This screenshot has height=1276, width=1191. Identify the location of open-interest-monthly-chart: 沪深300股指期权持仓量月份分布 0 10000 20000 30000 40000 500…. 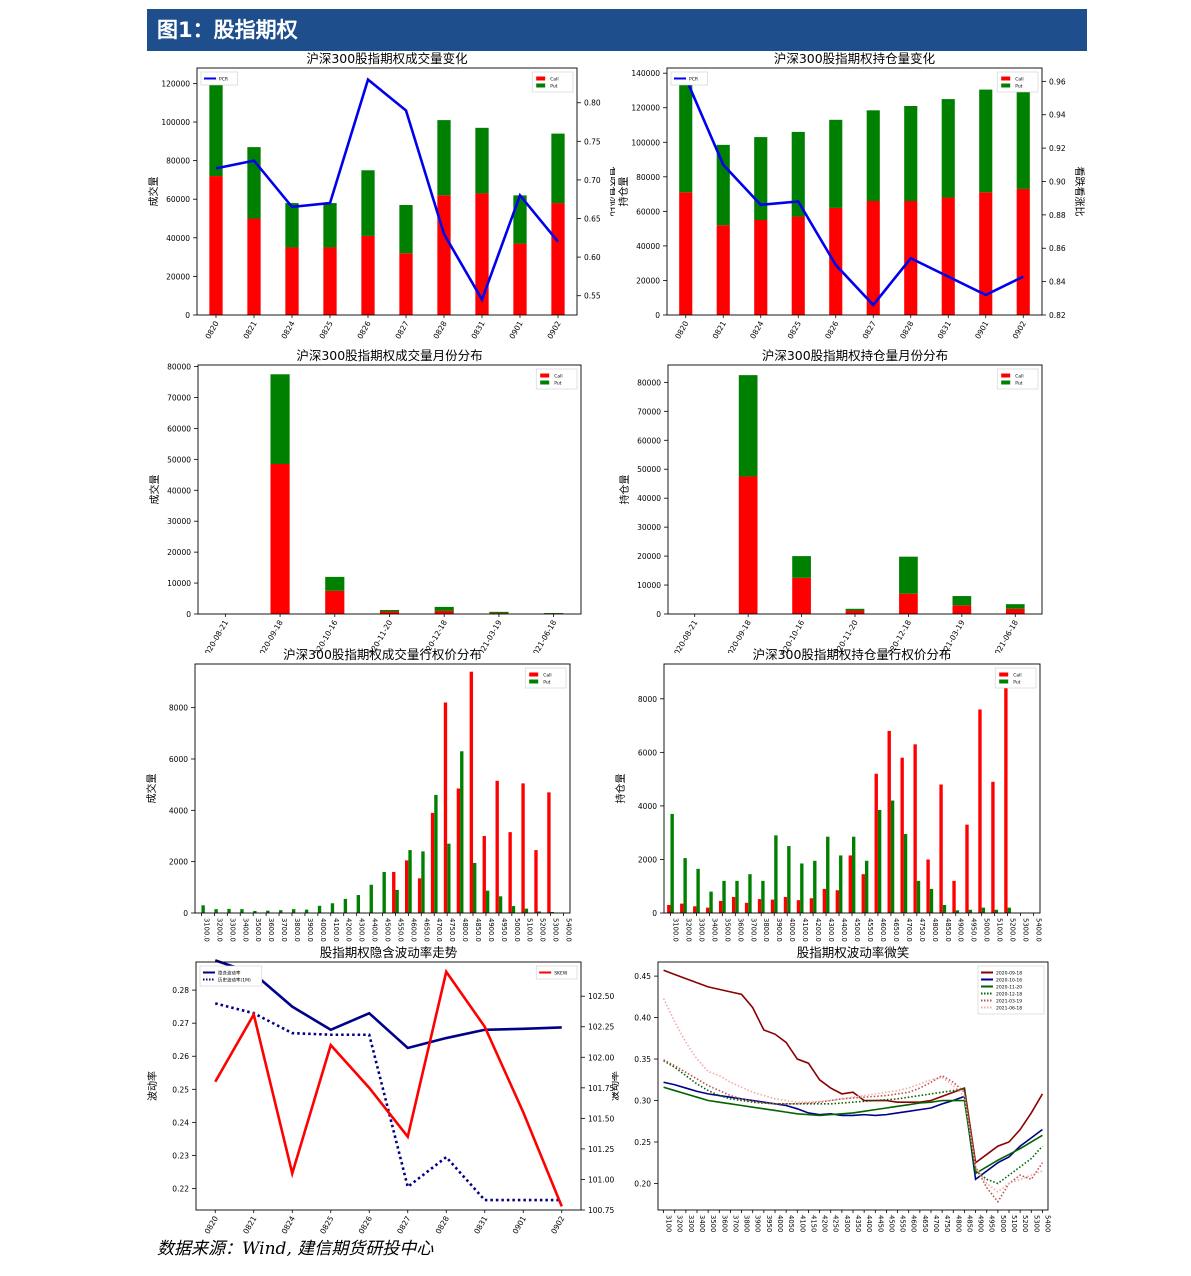
(830, 500).